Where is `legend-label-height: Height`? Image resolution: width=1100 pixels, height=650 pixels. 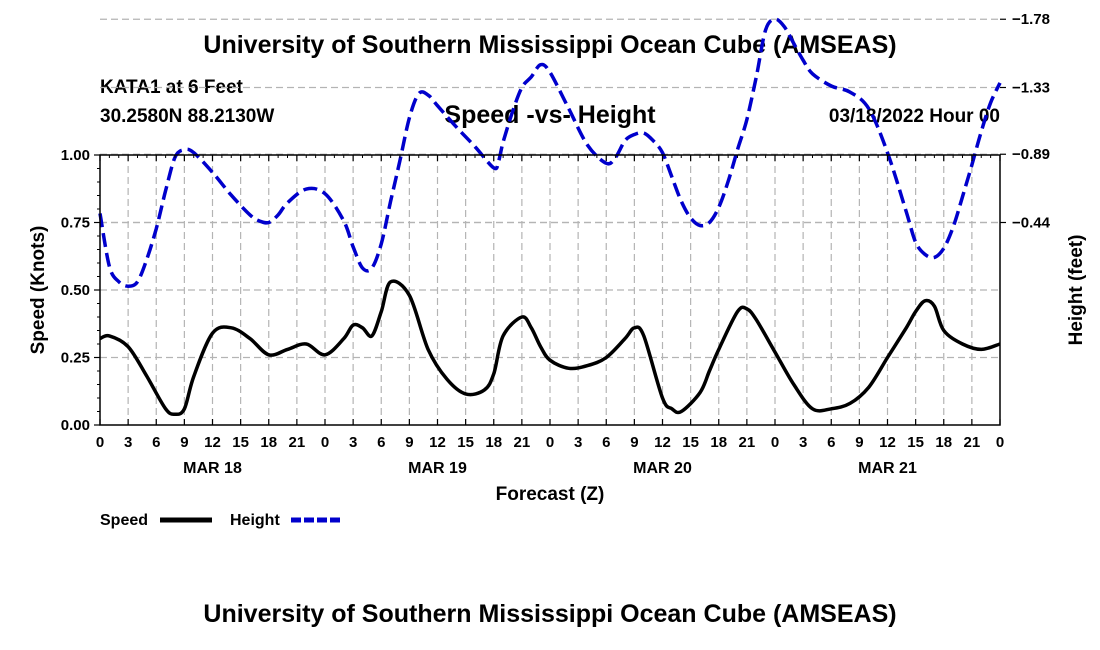 legend-label-height: Height is located at coordinates (255, 520).